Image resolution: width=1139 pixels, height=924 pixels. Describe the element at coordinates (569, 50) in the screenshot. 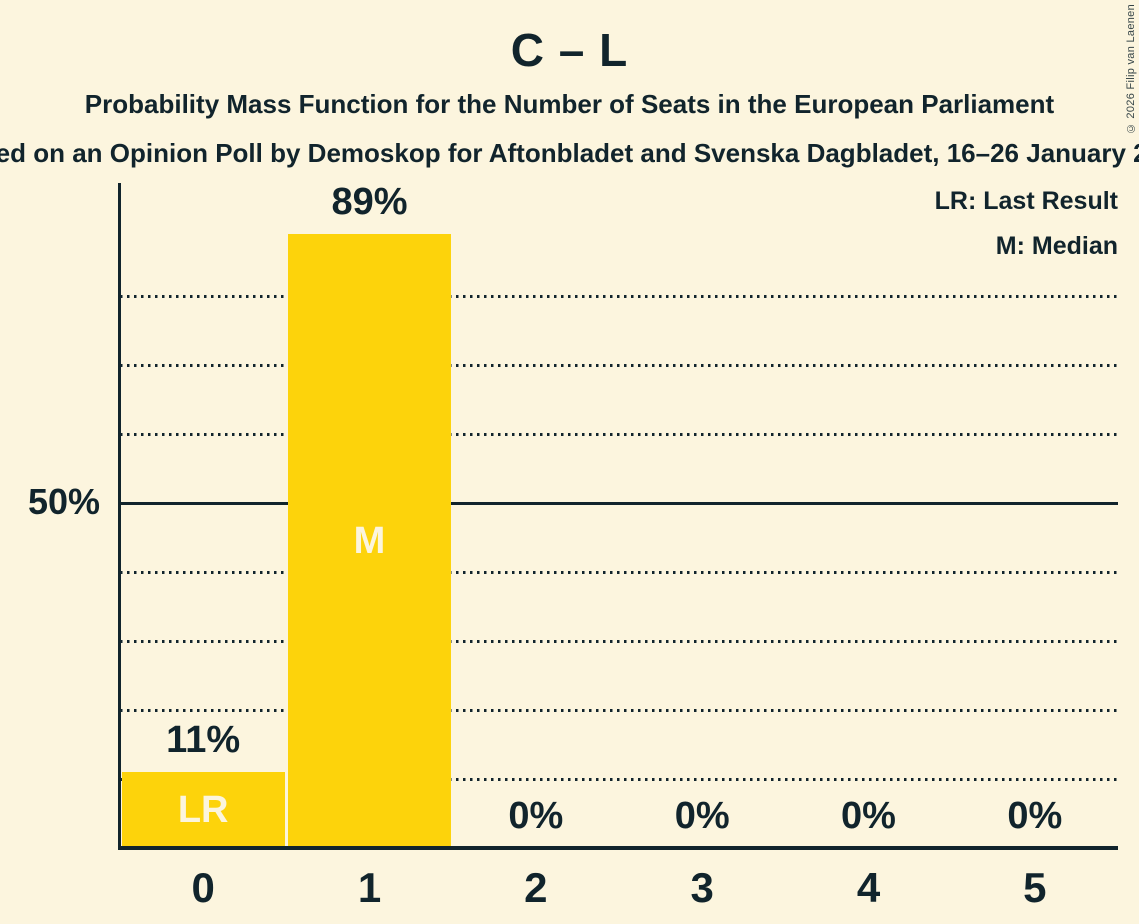

I see `page-title: C – L` at that location.